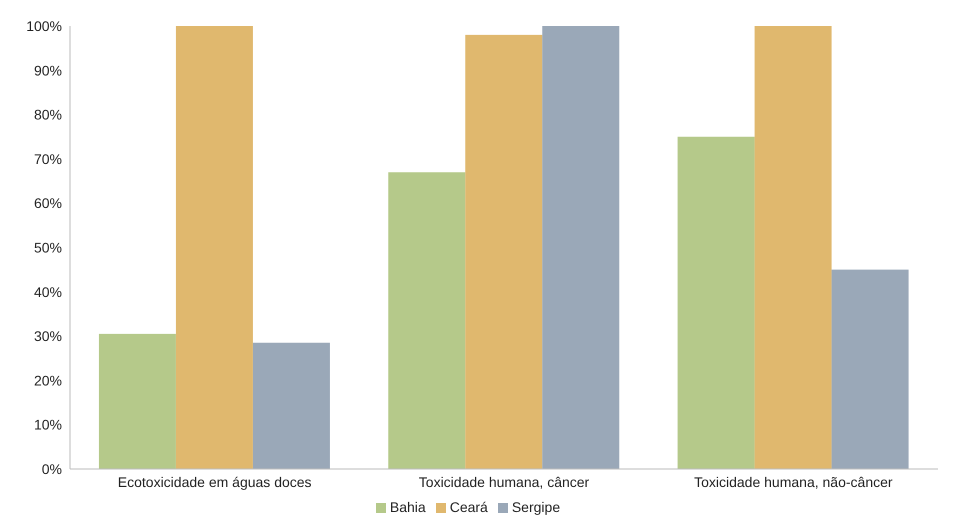 Image resolution: width=958 pixels, height=530 pixels. Describe the element at coordinates (48, 203) in the screenshot. I see `y-tick-label: 60%` at that location.